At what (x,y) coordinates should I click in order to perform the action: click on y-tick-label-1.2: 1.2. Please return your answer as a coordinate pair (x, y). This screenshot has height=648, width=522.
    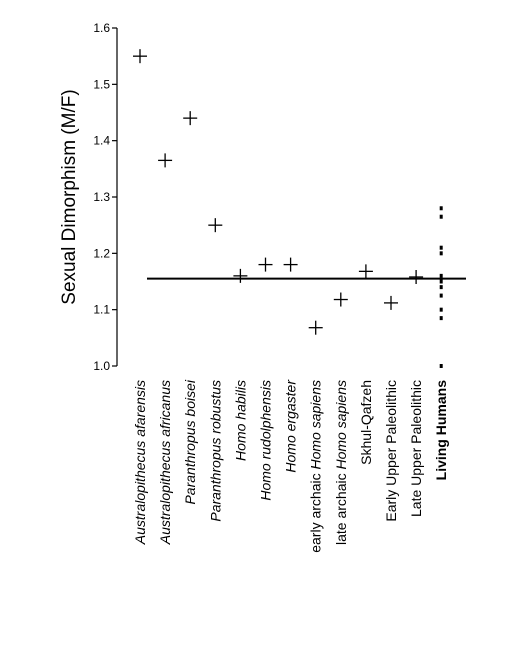
    Looking at the image, I should click on (101, 253).